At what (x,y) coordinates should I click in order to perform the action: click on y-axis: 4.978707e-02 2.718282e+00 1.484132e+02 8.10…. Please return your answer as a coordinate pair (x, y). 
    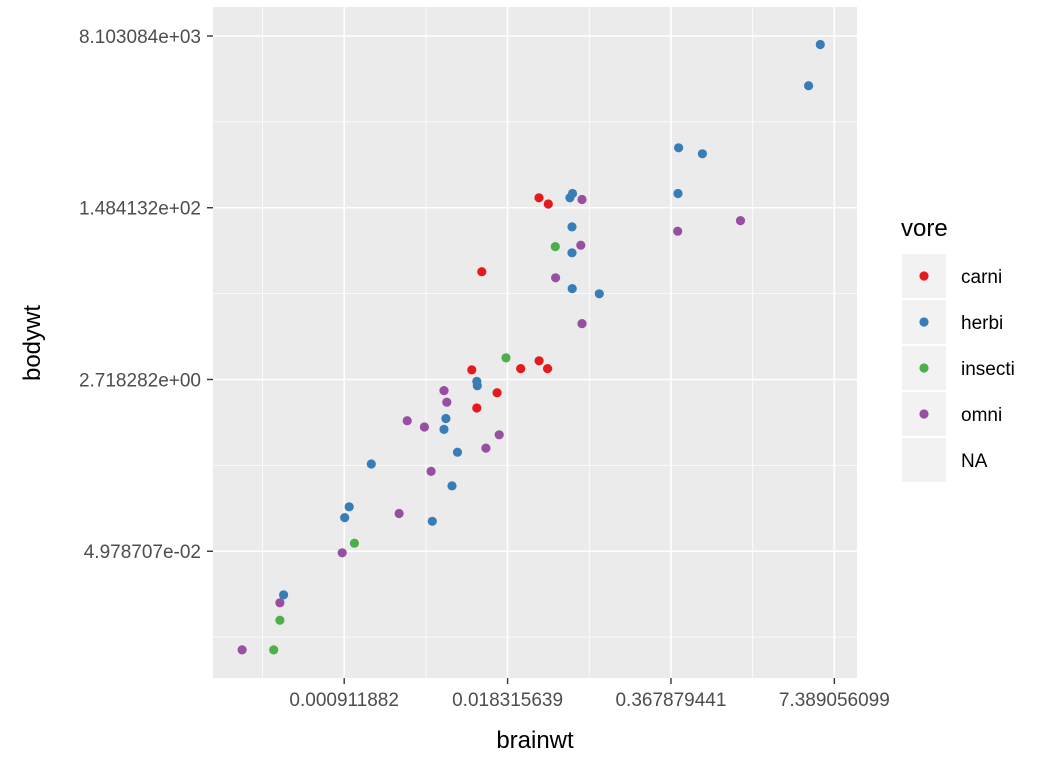
    Looking at the image, I should click on (146, 295).